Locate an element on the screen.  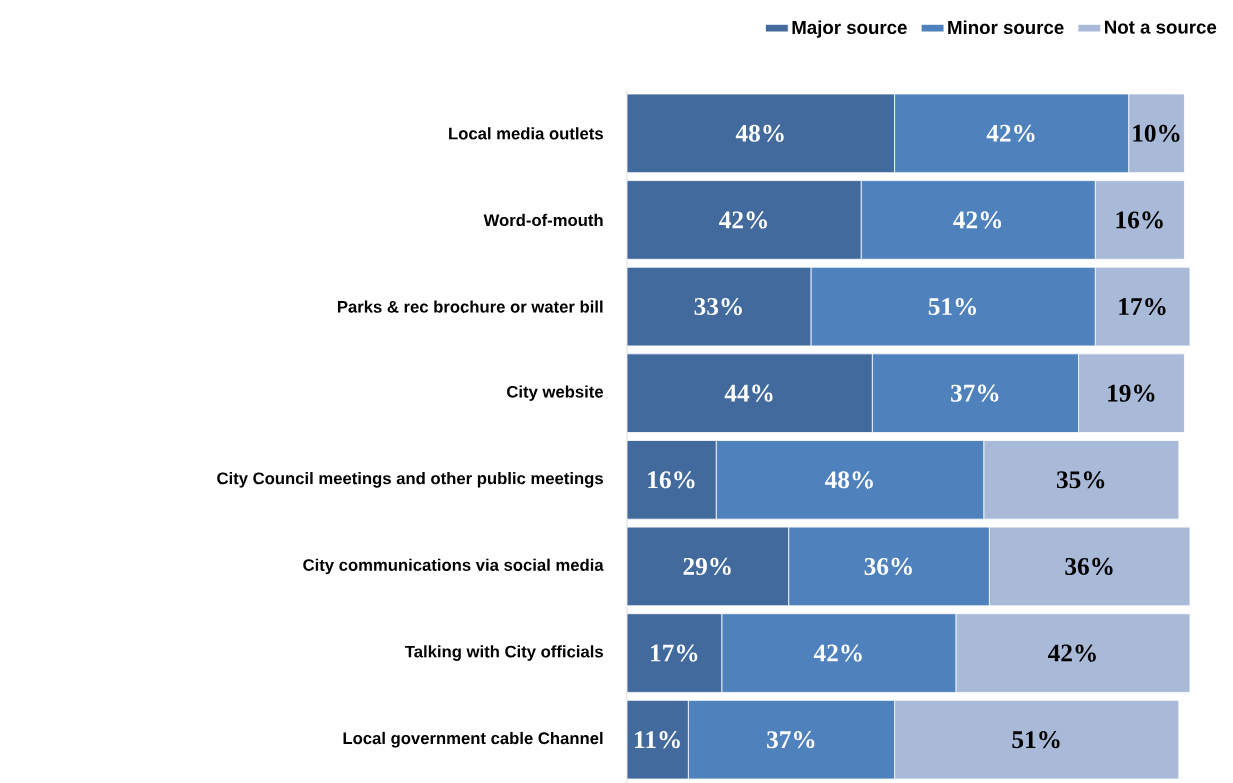
y-tick-label: Local government cable Channel is located at coordinates (473, 739).